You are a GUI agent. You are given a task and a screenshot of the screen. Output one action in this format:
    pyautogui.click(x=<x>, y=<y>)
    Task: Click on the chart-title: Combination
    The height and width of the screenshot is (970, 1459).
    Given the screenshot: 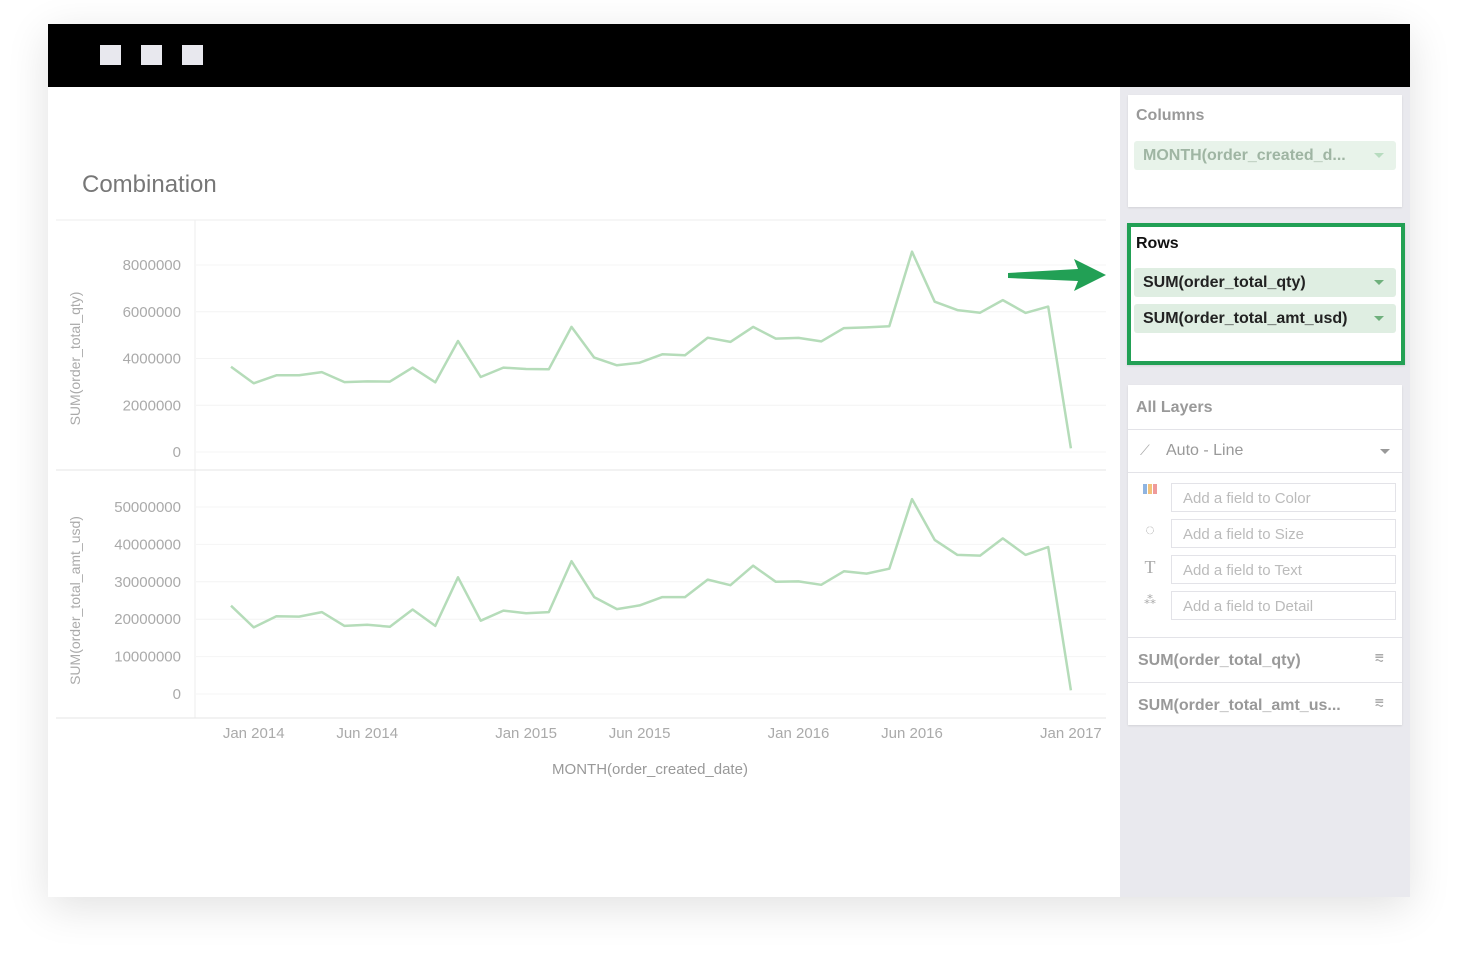 What is the action you would take?
    pyautogui.click(x=149, y=184)
    